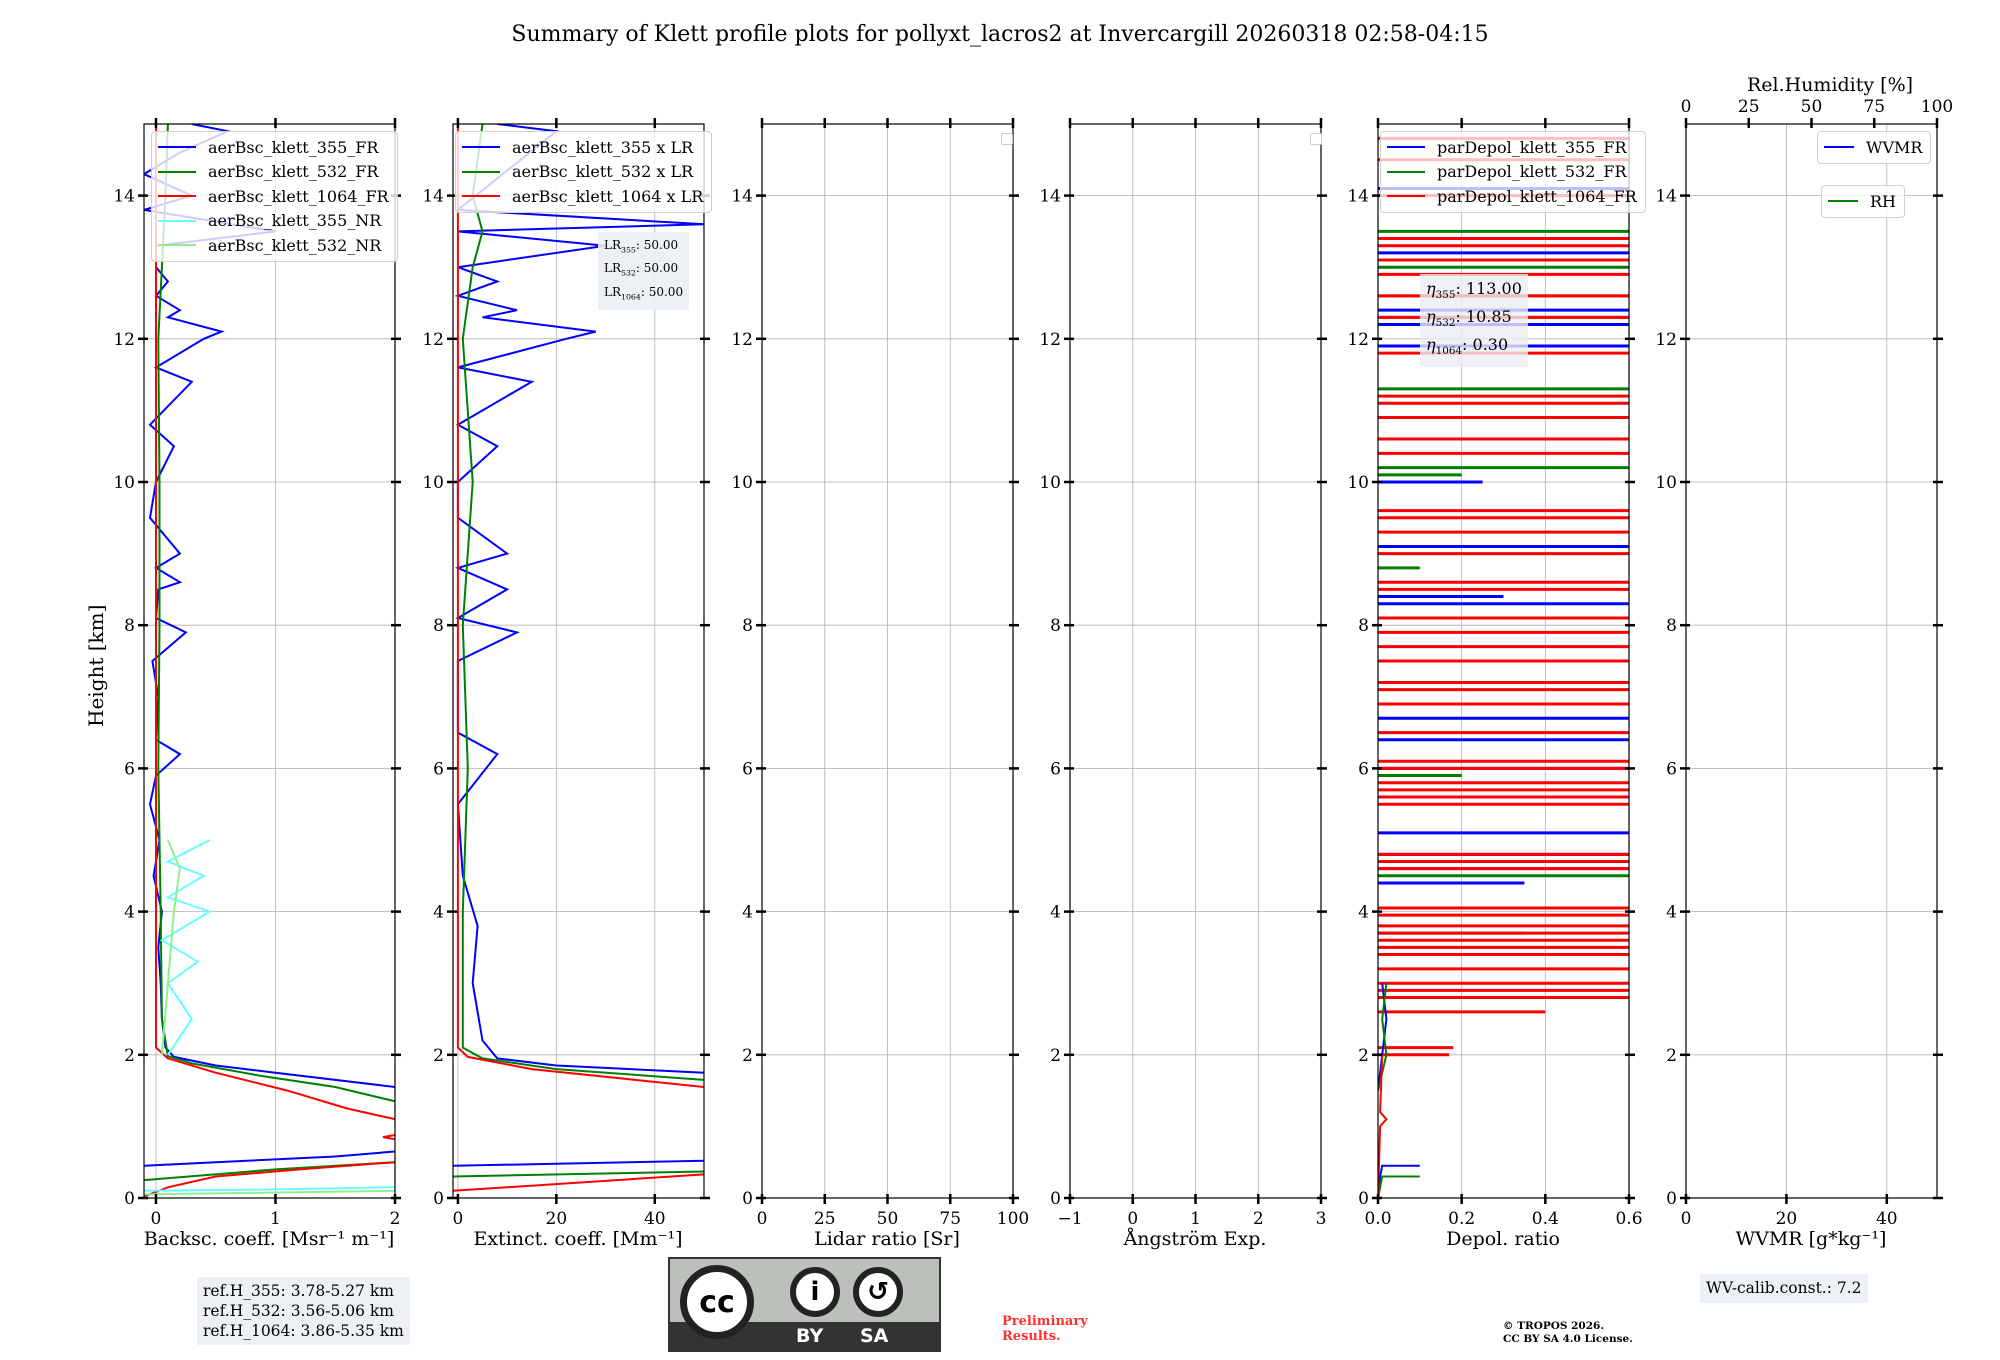 The image size is (2000, 1360). Describe the element at coordinates (1894, 147) in the screenshot. I see `legend-label: WVMR` at that location.